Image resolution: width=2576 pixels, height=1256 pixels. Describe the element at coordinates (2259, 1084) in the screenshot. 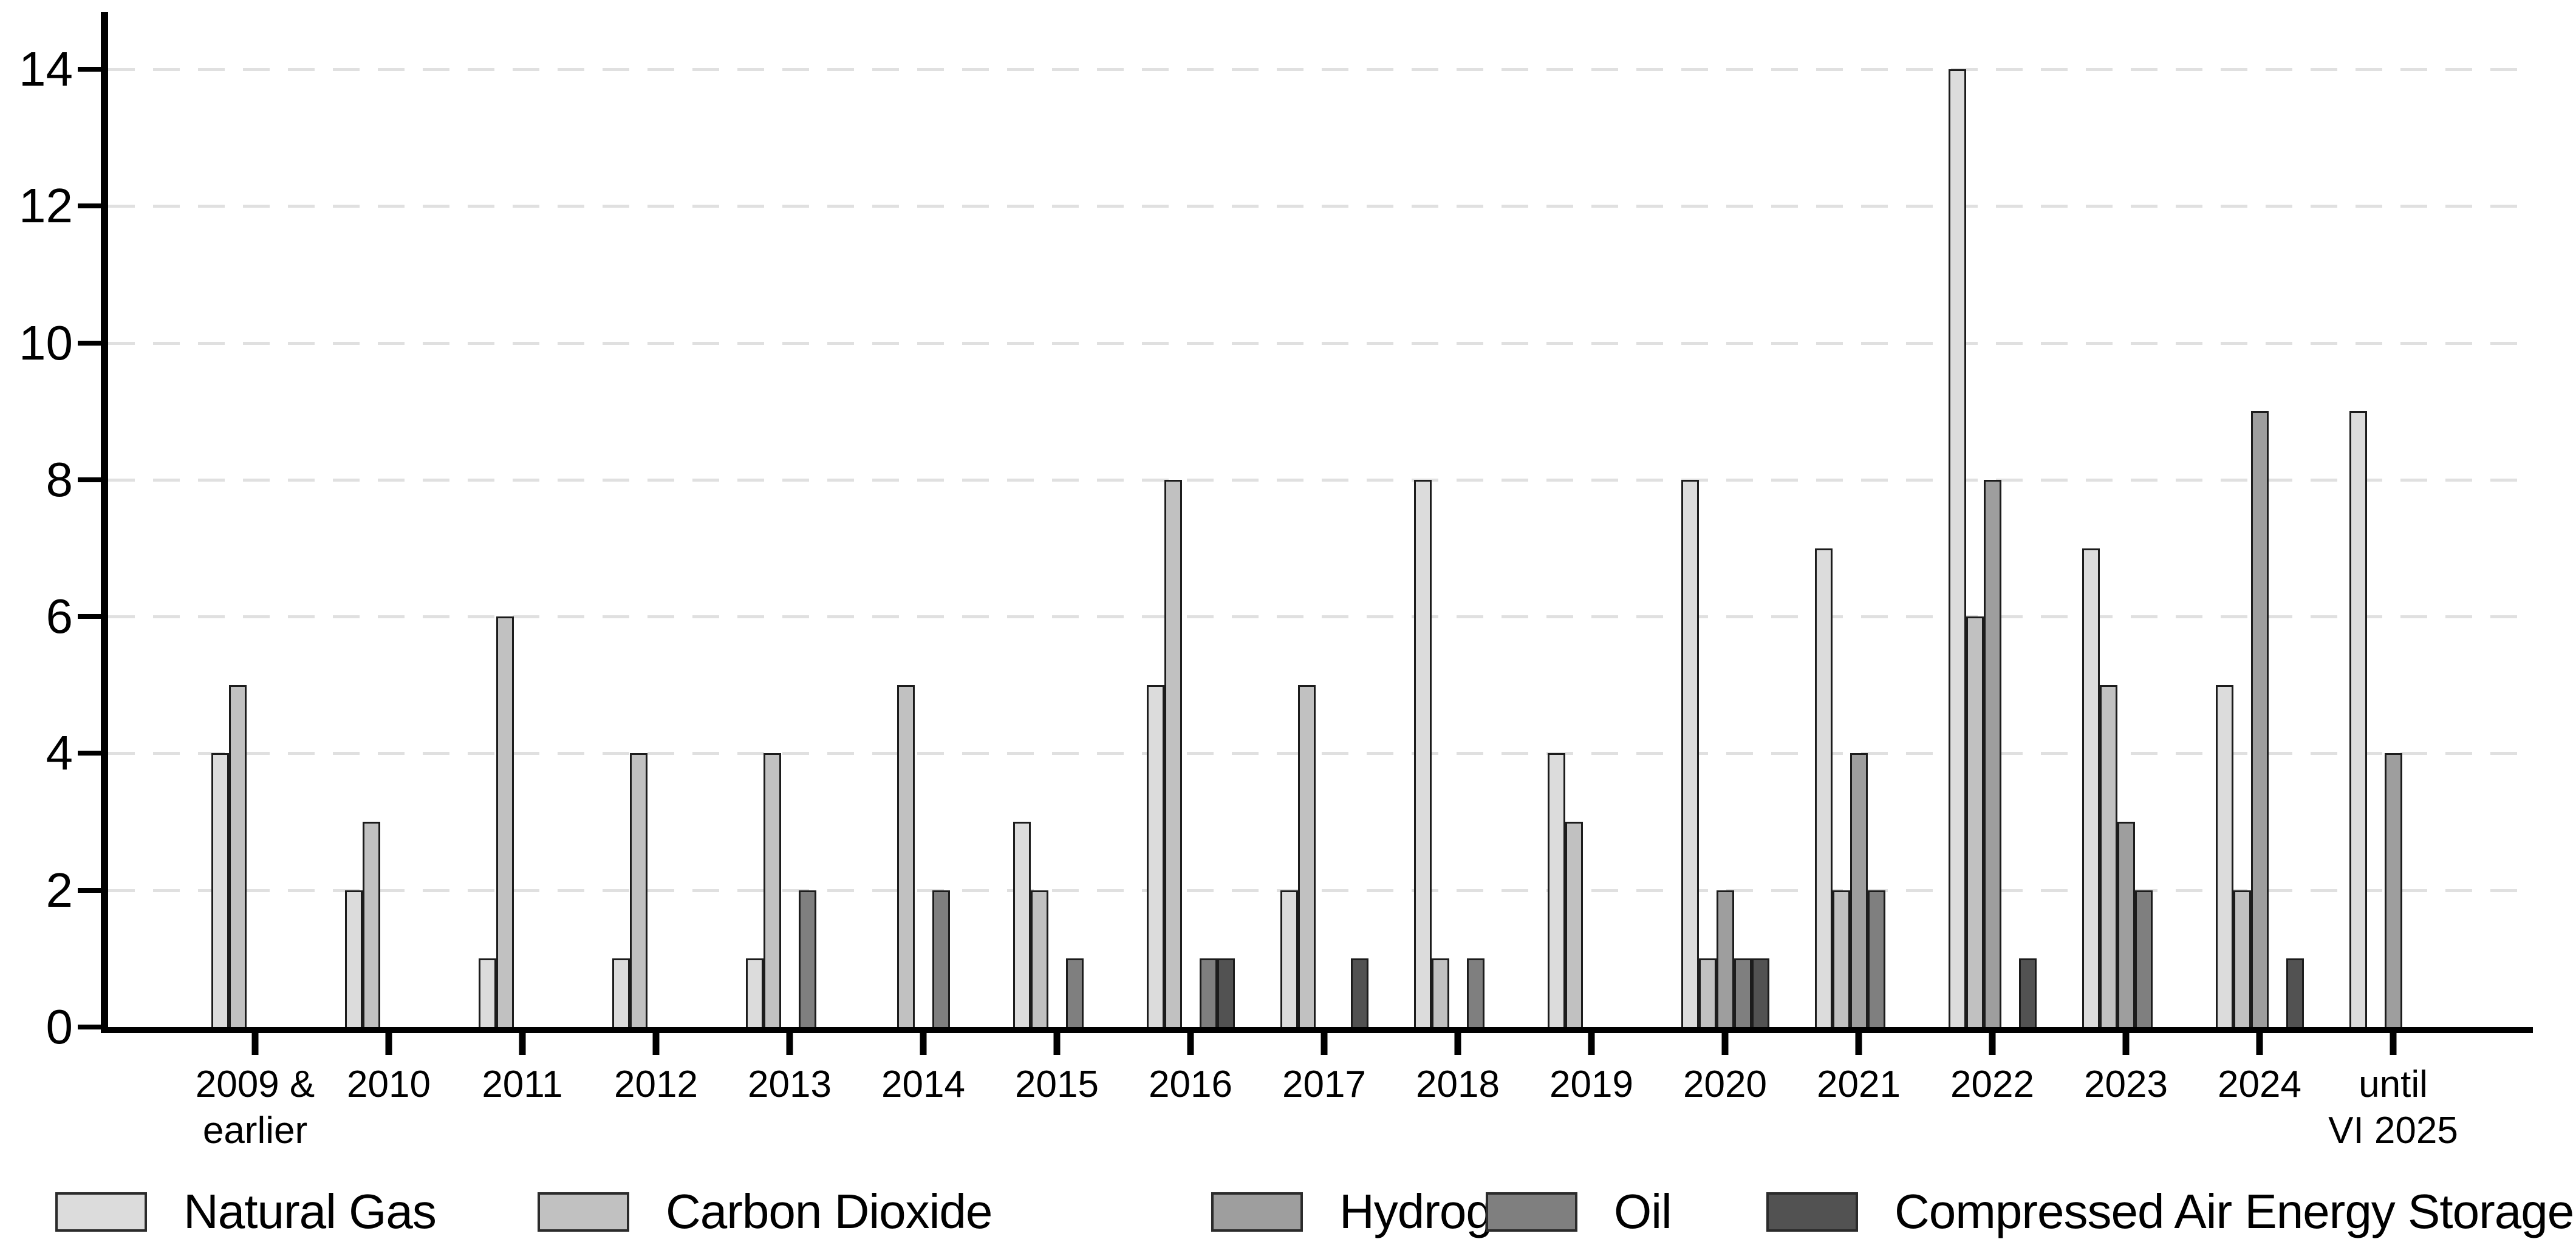

I see `x-label-15: 2024` at that location.